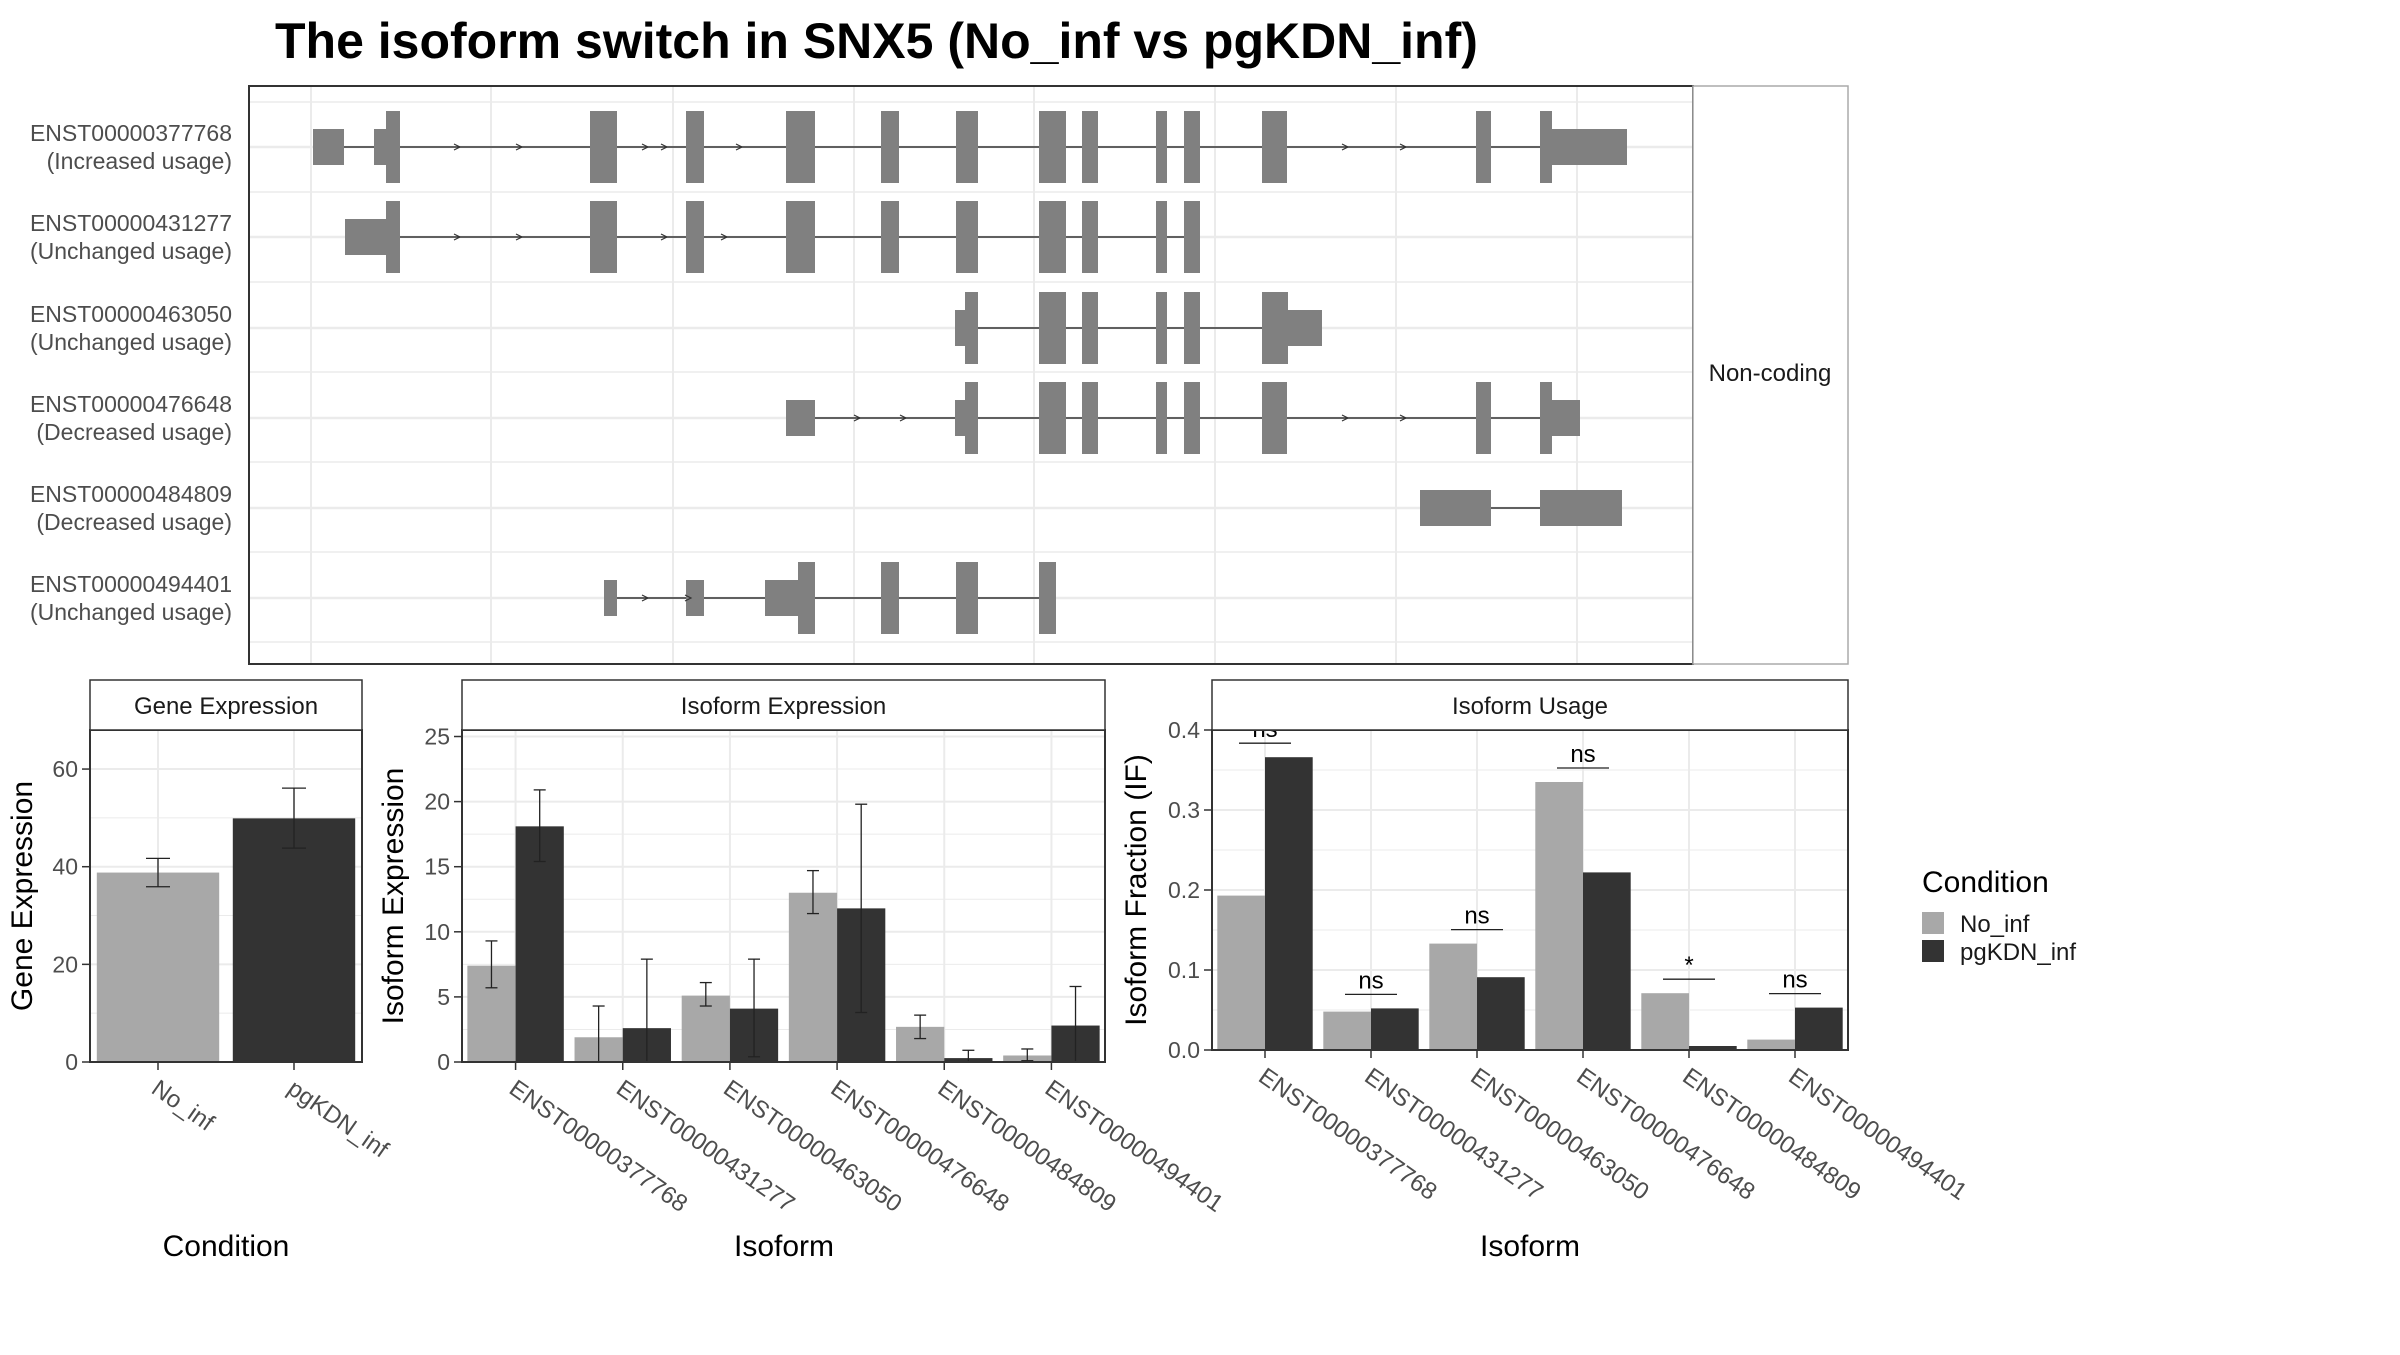 The height and width of the screenshot is (1355, 2400). I want to click on legend: Condition No_inf pgKDN_inf, so click(1999, 916).